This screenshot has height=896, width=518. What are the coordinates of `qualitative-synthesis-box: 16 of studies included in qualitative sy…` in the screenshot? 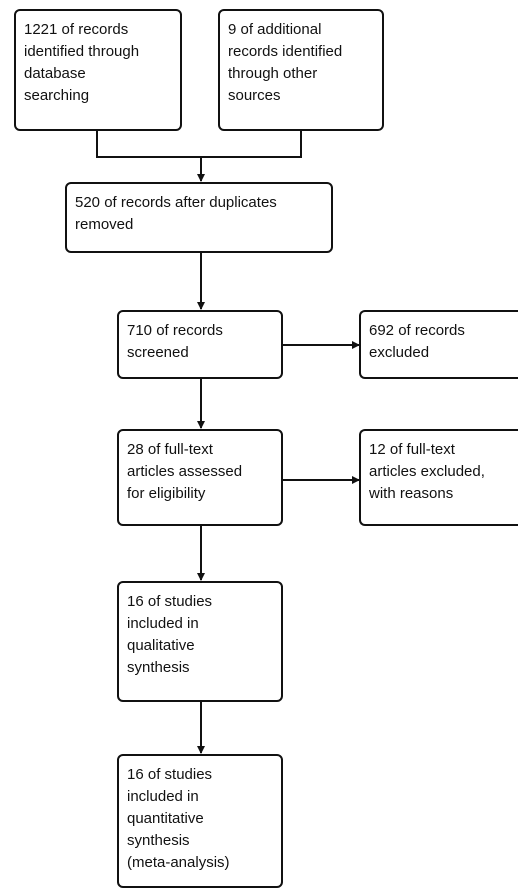 It's located at (200, 641).